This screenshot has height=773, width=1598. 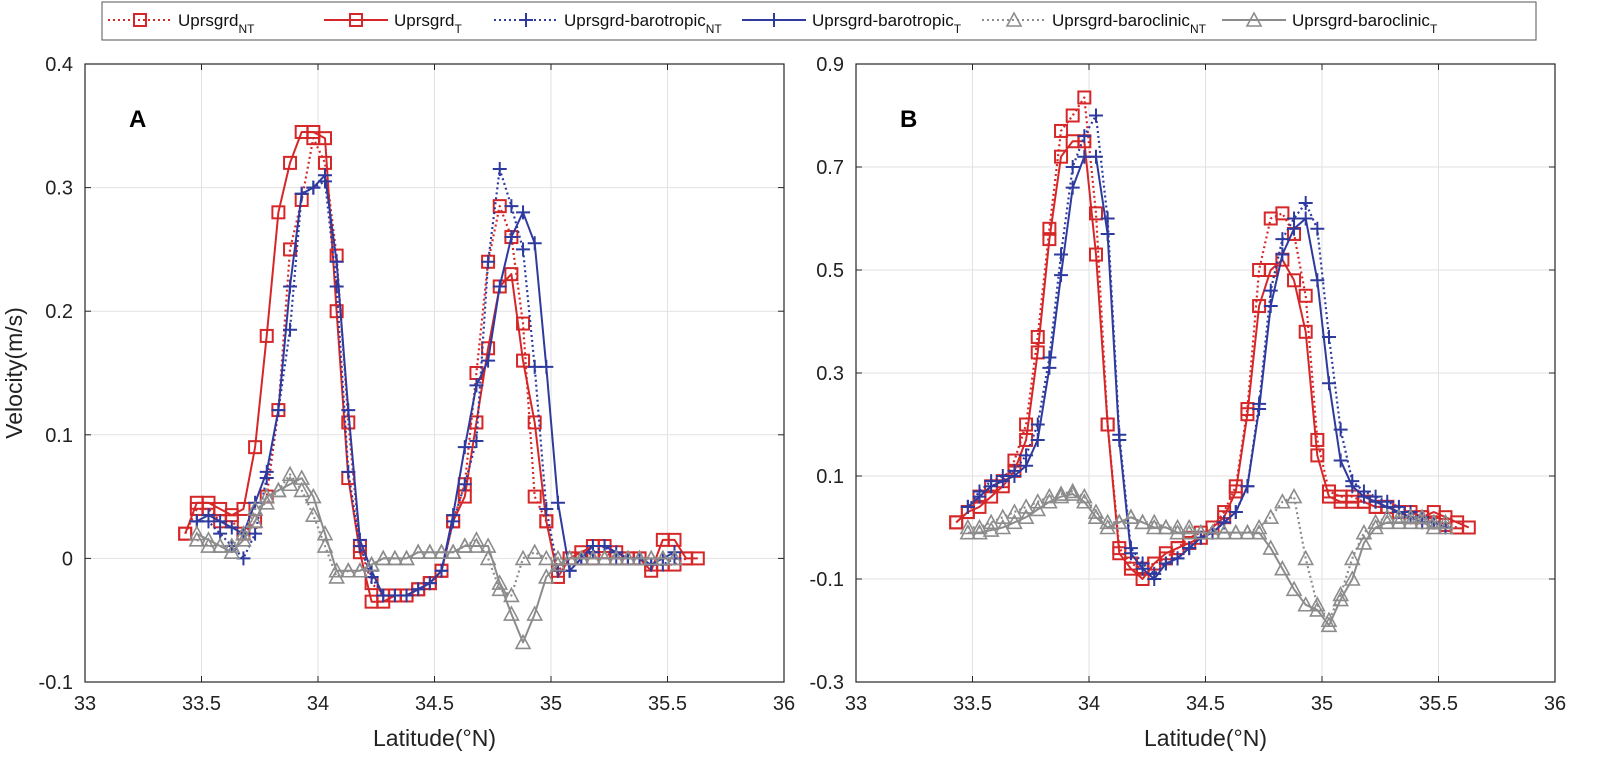 What do you see at coordinates (827, 580) in the screenshot?
I see `y-tick-label: -0.1` at bounding box center [827, 580].